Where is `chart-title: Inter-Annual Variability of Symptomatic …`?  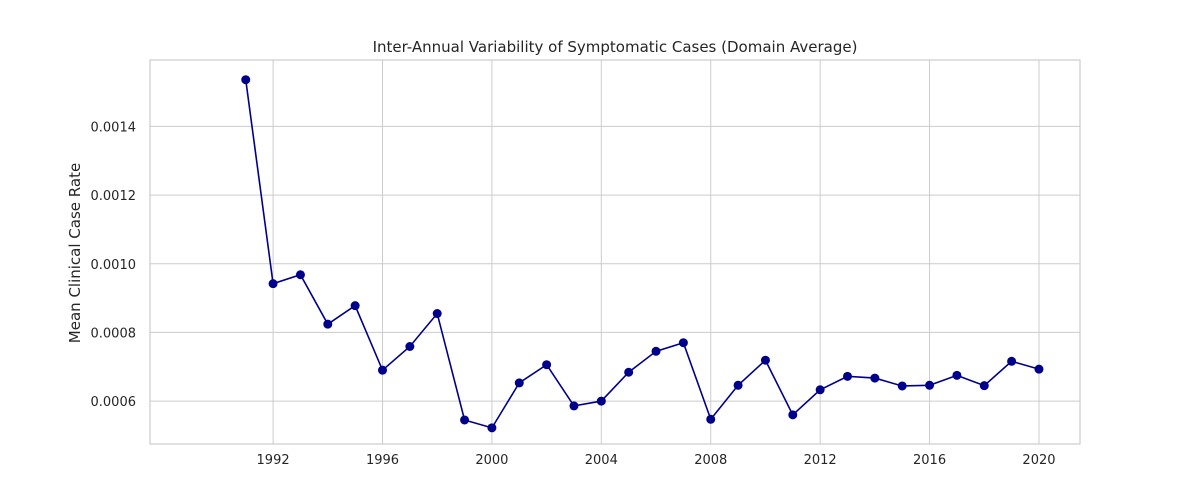
chart-title: Inter-Annual Variability of Symptomatic … is located at coordinates (615, 47).